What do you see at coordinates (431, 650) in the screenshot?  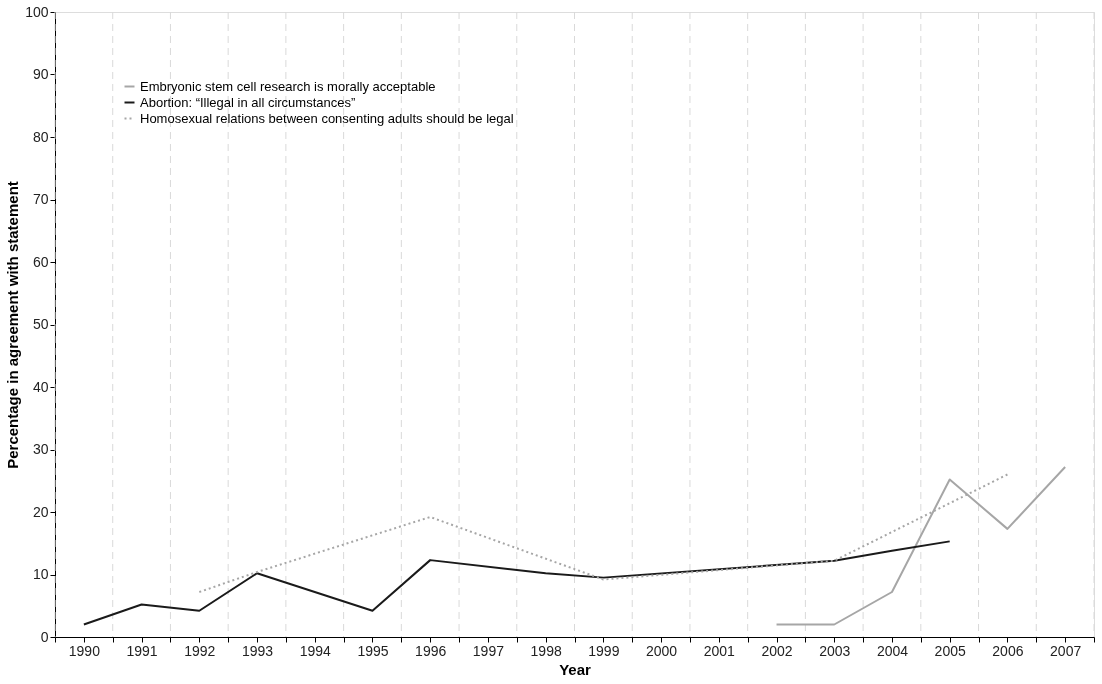 I see `x-tick-label: 1996` at bounding box center [431, 650].